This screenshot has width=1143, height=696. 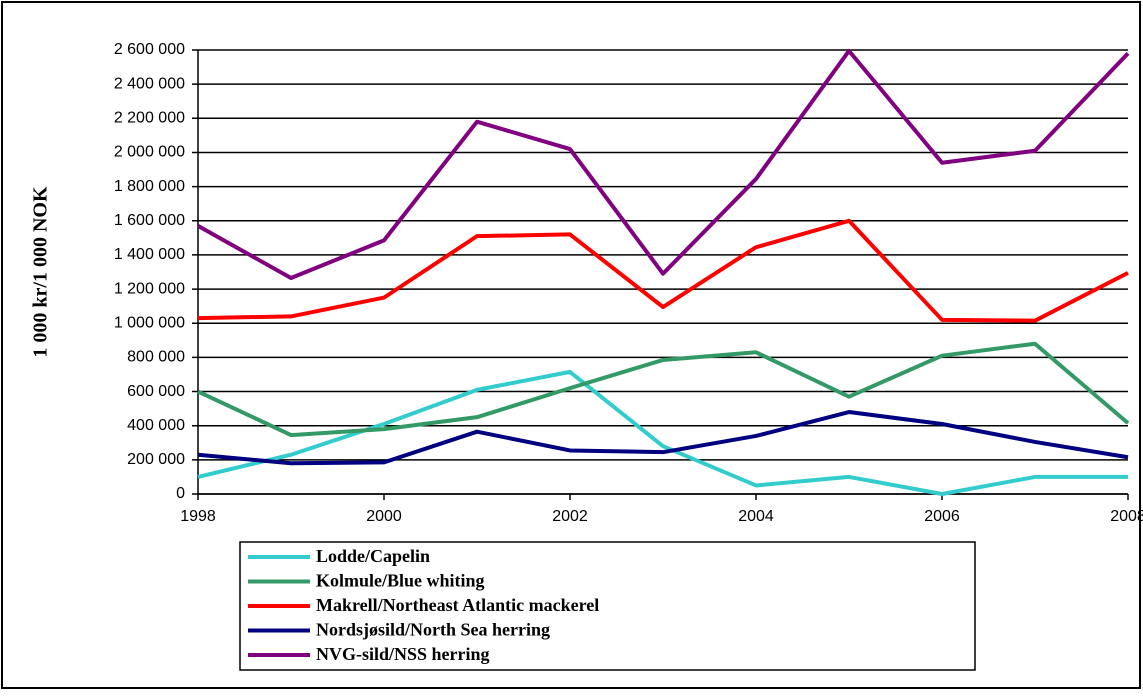 What do you see at coordinates (180, 493) in the screenshot?
I see `y-tick-label: 0` at bounding box center [180, 493].